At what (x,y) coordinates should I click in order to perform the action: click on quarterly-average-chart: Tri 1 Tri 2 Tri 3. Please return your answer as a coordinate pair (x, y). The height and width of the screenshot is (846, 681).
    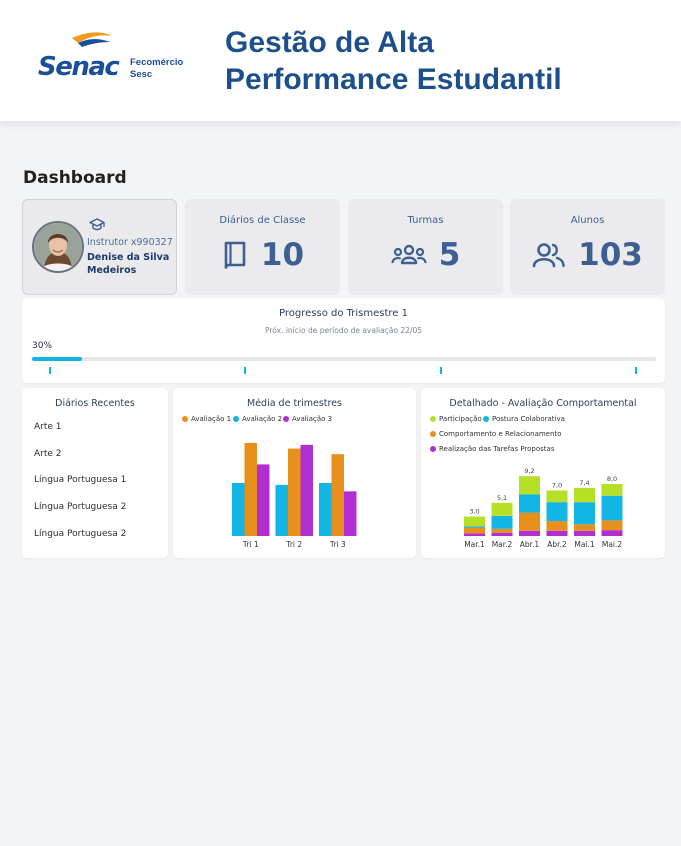
    Looking at the image, I should click on (294, 496).